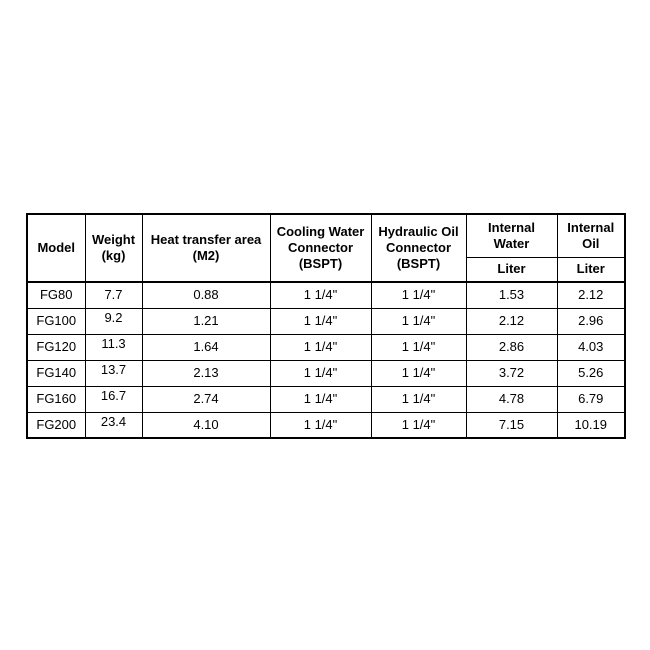 Image resolution: width=650 pixels, height=650 pixels. I want to click on cell-heat-area: 2.13, so click(206, 373).